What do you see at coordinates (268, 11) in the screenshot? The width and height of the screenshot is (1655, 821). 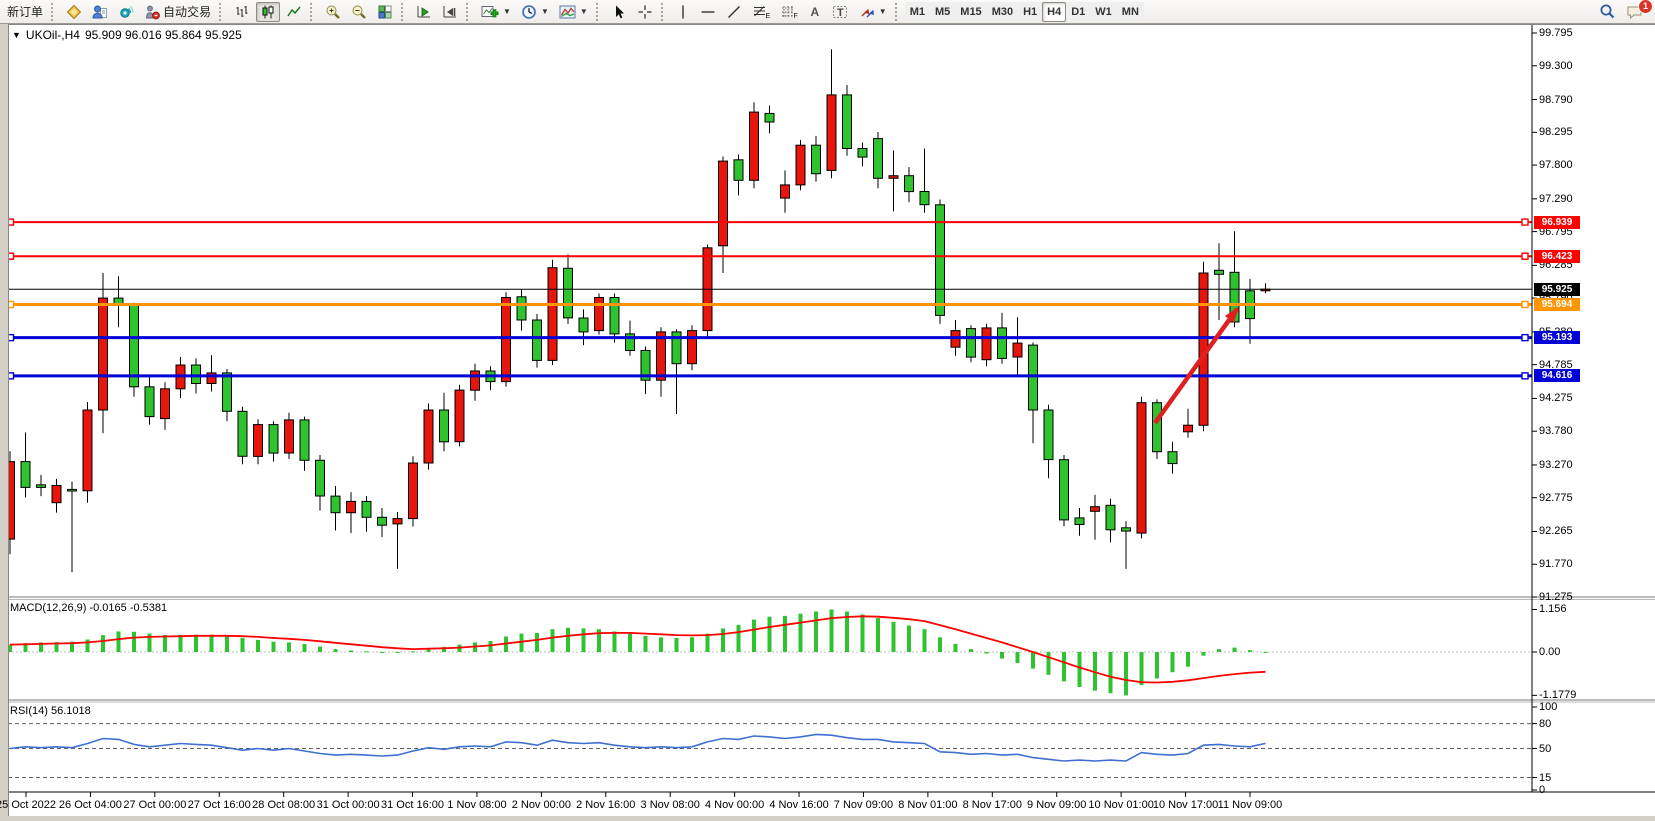 I see `candlestick-chart-button` at bounding box center [268, 11].